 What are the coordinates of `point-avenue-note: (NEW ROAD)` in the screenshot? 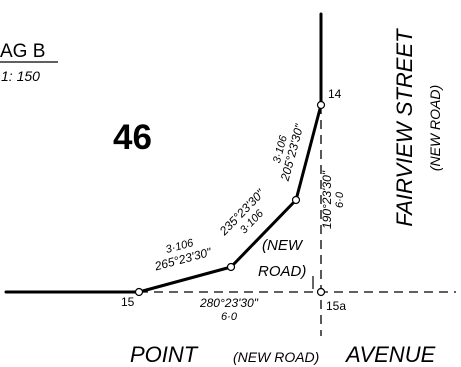 It's located at (276, 357).